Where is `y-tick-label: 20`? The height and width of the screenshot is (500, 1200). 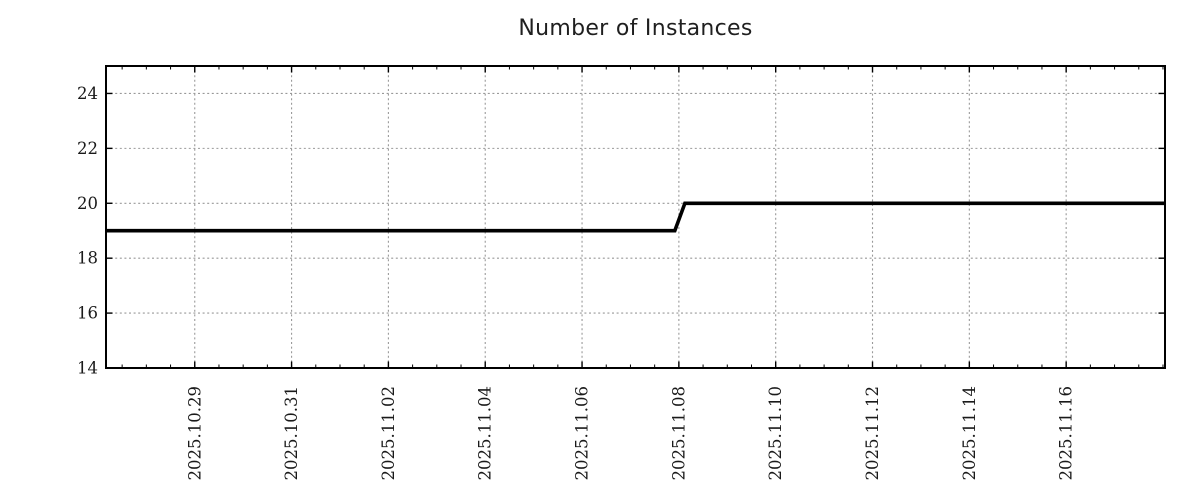 y-tick-label: 20 is located at coordinates (87, 203).